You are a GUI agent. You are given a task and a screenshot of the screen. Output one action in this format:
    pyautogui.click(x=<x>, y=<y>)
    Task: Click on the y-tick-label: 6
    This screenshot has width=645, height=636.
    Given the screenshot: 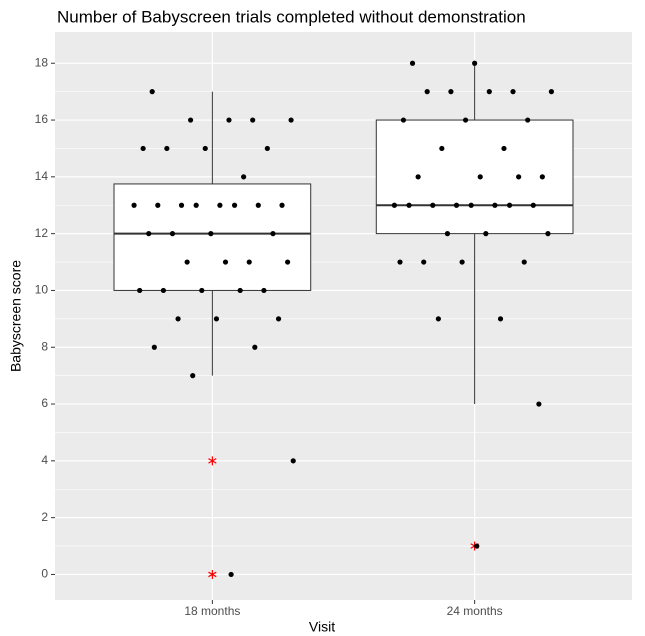 What is the action you would take?
    pyautogui.click(x=44, y=403)
    